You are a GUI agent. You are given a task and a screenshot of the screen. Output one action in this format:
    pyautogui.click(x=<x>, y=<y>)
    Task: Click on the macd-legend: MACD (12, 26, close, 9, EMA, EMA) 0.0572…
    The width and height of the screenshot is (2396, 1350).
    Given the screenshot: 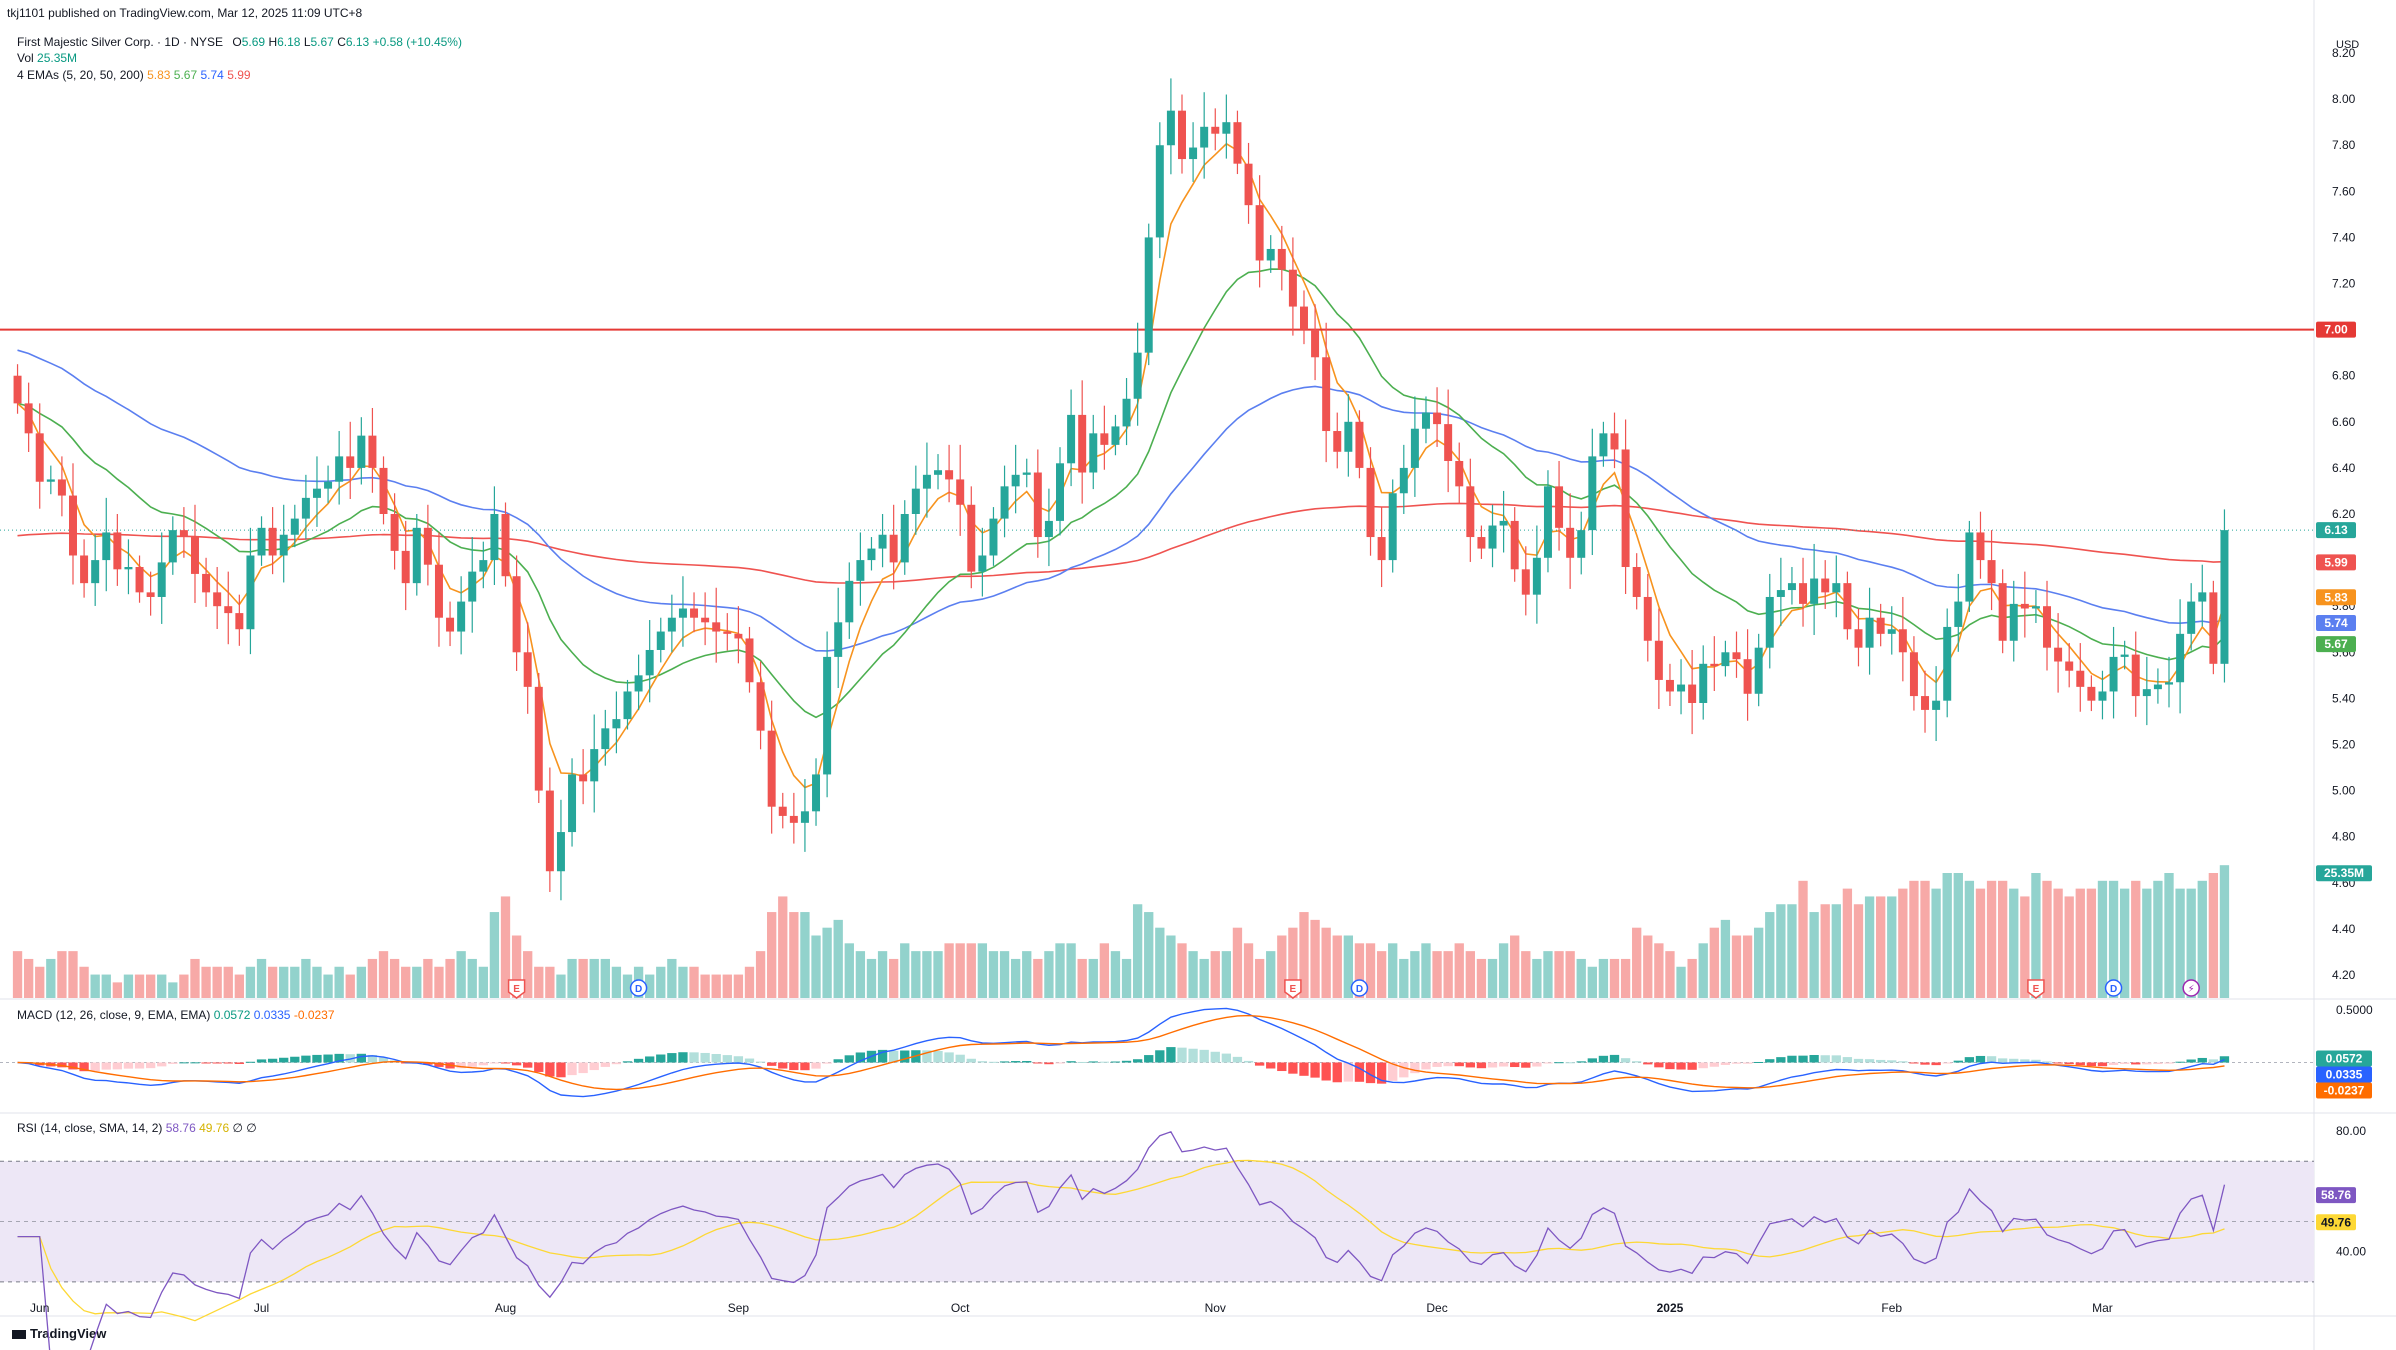 What is the action you would take?
    pyautogui.click(x=176, y=1015)
    